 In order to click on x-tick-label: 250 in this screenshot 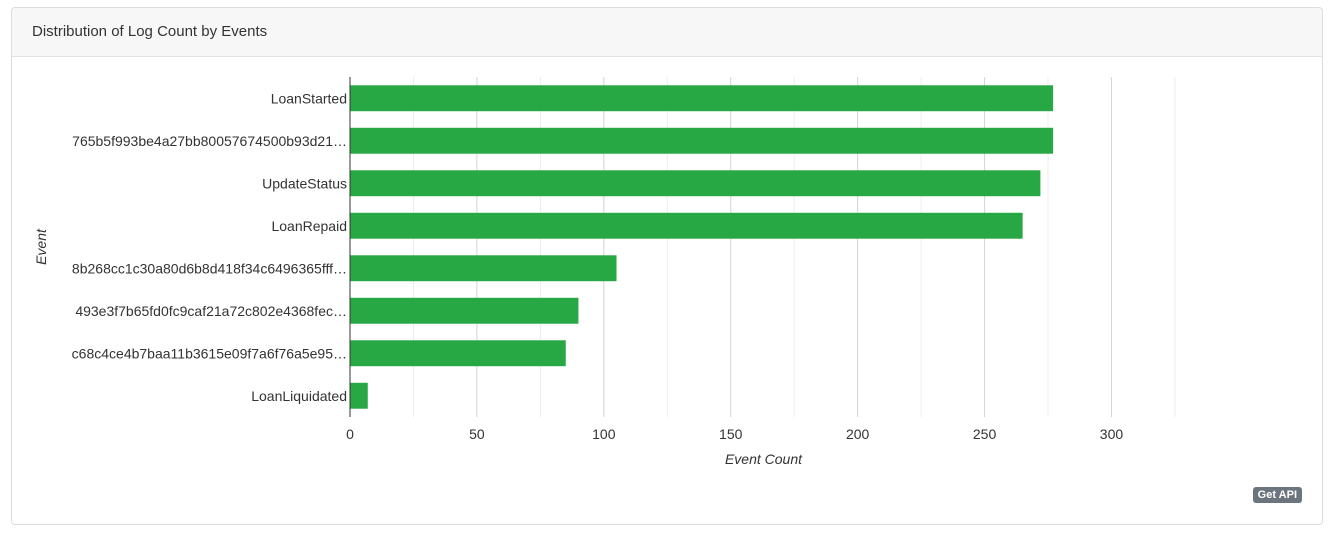, I will do `click(985, 434)`.